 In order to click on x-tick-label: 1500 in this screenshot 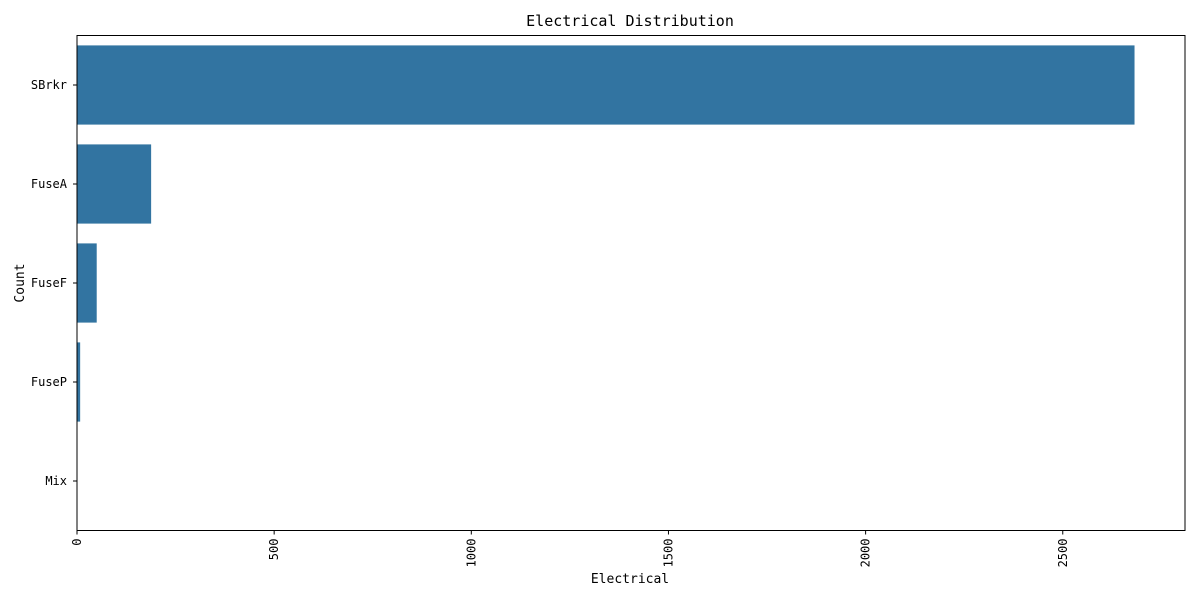, I will do `click(668, 553)`.